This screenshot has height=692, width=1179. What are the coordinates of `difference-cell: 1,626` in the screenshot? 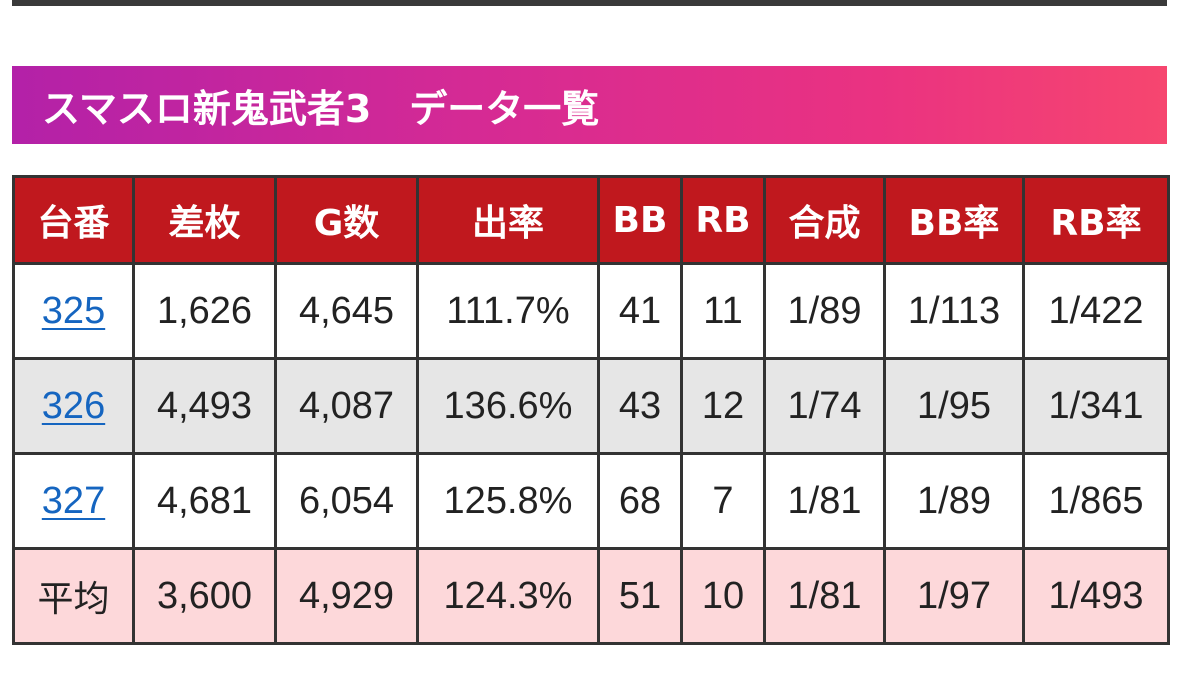 It's located at (204, 311).